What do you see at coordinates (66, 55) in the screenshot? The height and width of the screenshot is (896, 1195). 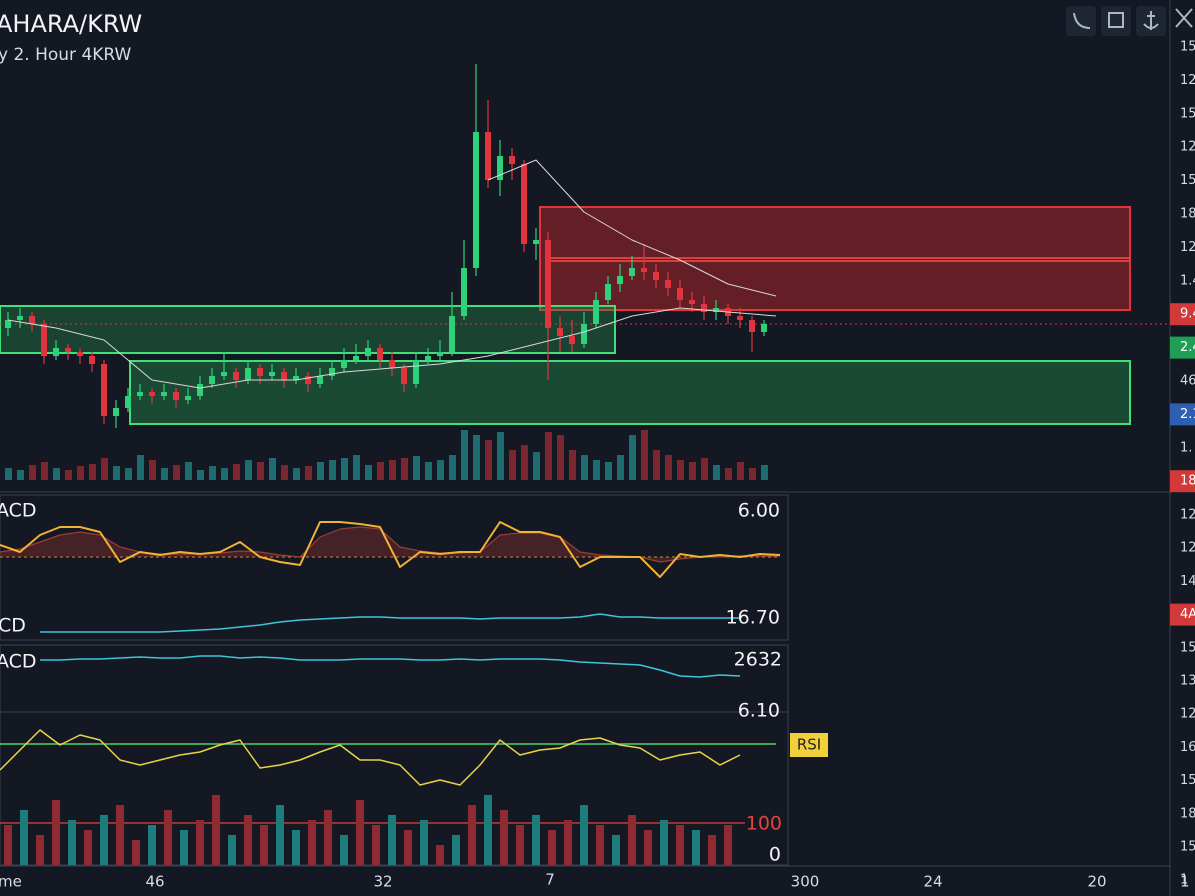 I see `symbol-subtitle: y 2. Hour 4KRW` at bounding box center [66, 55].